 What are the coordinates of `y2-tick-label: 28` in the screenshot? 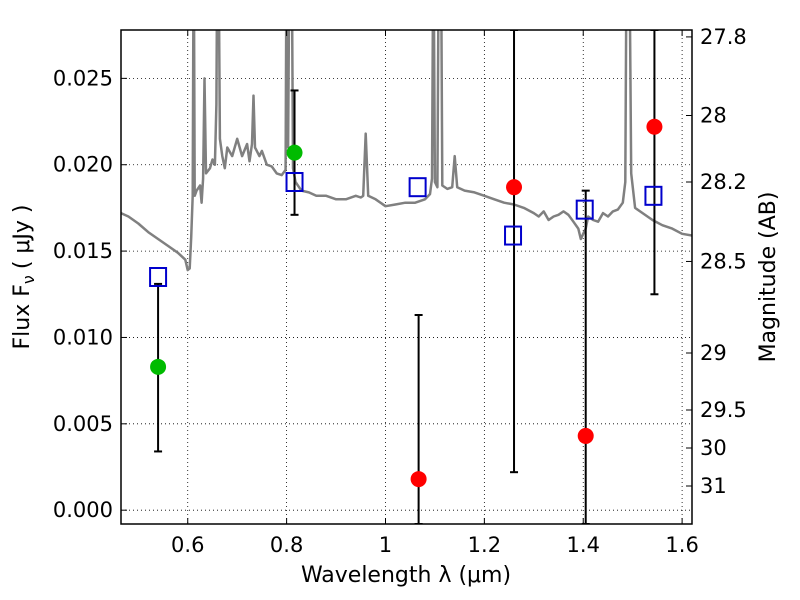 It's located at (713, 116).